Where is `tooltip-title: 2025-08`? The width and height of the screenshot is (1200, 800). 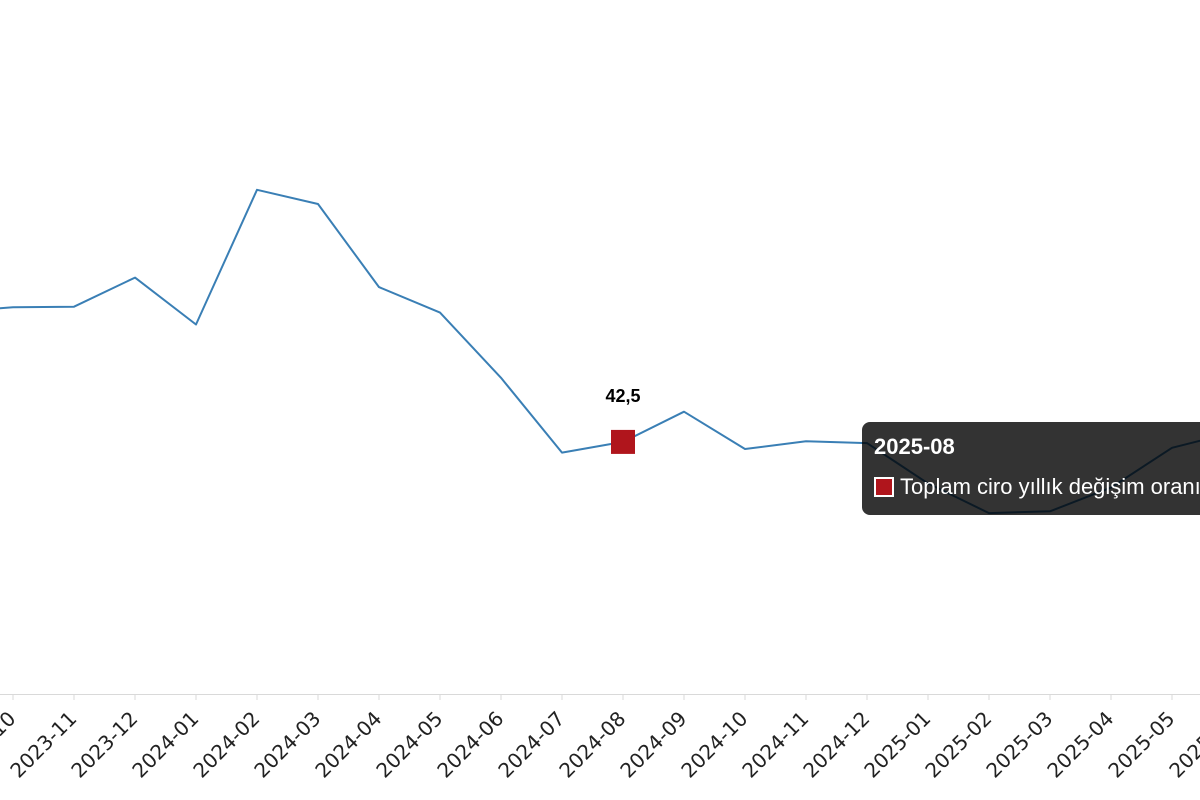
tooltip-title: 2025-08 is located at coordinates (914, 446).